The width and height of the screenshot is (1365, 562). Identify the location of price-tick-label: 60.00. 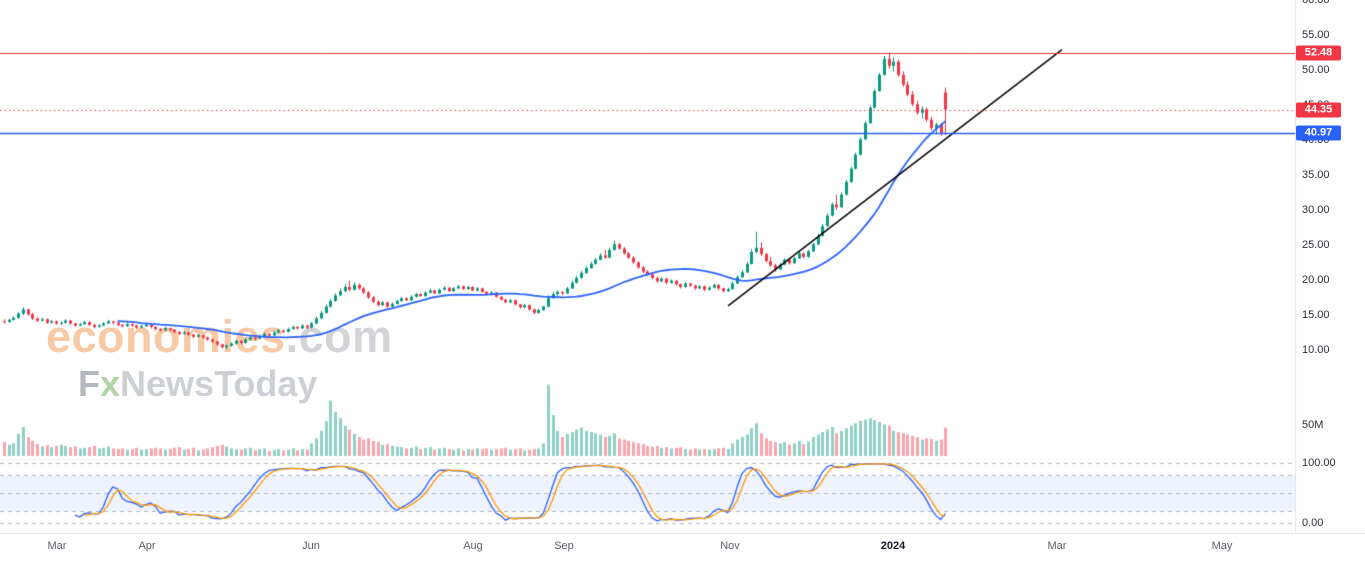
(1316, 3).